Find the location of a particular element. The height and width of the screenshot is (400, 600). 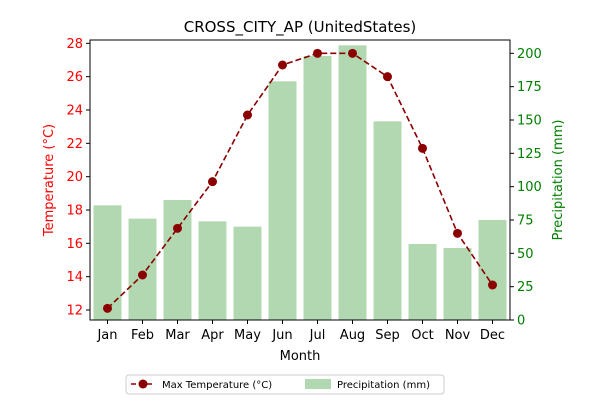

x-axis-label: Month is located at coordinates (300, 356).